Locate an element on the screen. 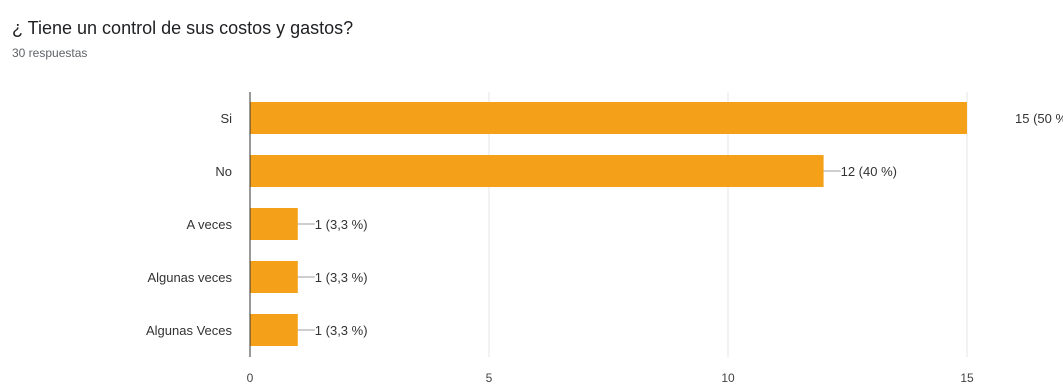  category-label: Algunas veces is located at coordinates (189, 277).